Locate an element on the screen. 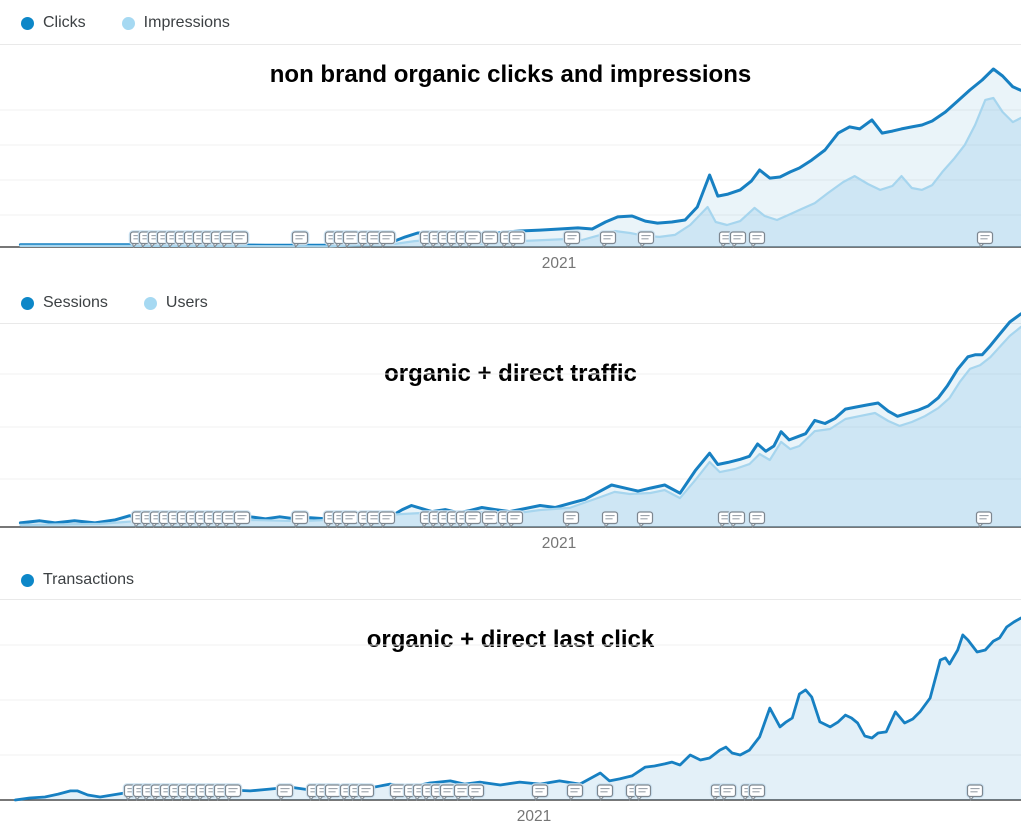 This screenshot has height=825, width=1021. legend-label-impressions: Impressions is located at coordinates (186, 22).